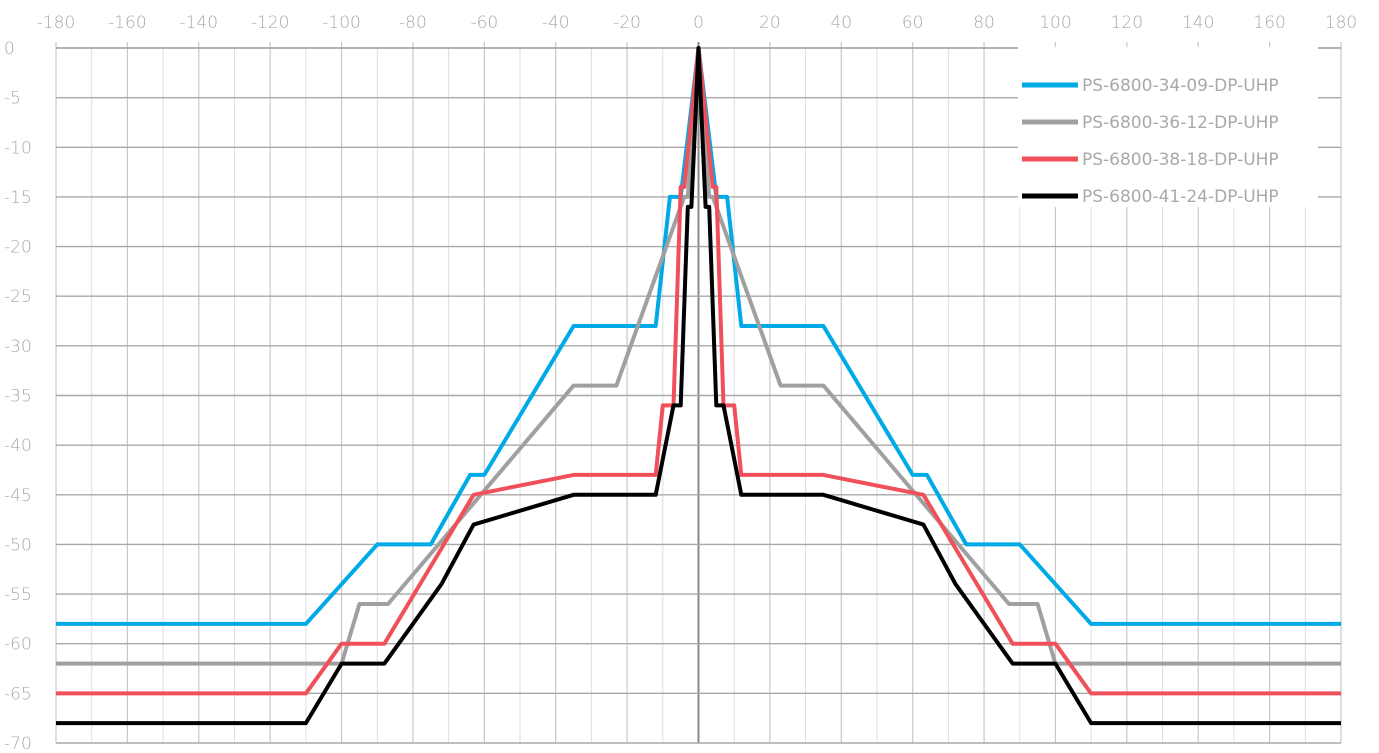  Describe the element at coordinates (198, 23) in the screenshot. I see `x-tick-label: -140` at that location.